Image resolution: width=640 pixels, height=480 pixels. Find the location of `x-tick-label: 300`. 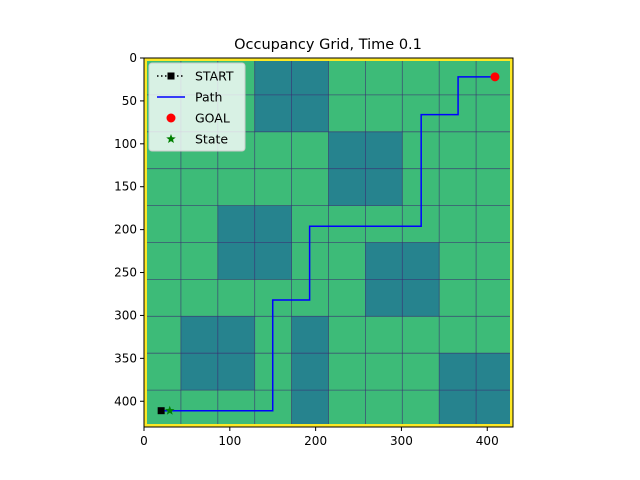

x-tick-label: 300 is located at coordinates (401, 441).